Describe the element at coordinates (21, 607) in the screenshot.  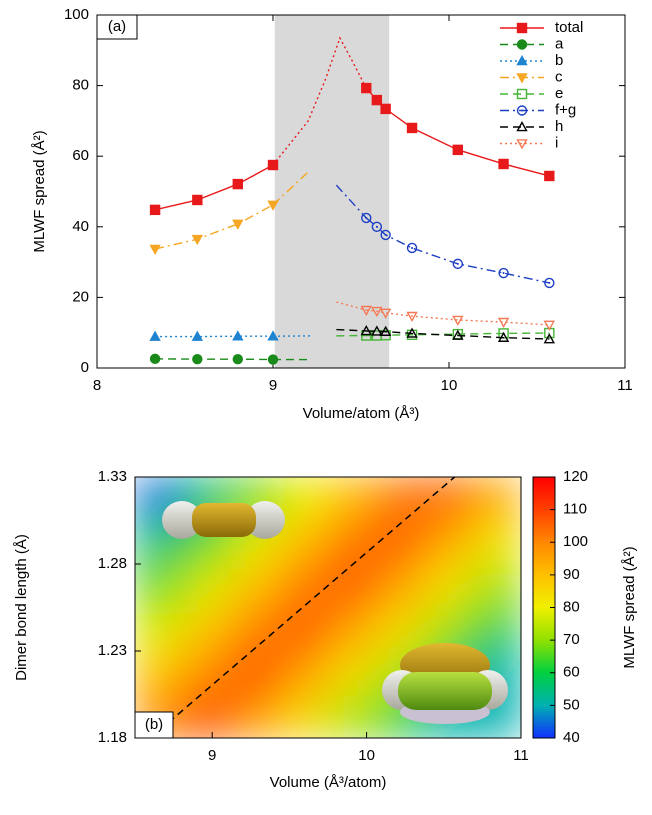
I see `y-axis-label: Dimer bond length (Å)` at that location.